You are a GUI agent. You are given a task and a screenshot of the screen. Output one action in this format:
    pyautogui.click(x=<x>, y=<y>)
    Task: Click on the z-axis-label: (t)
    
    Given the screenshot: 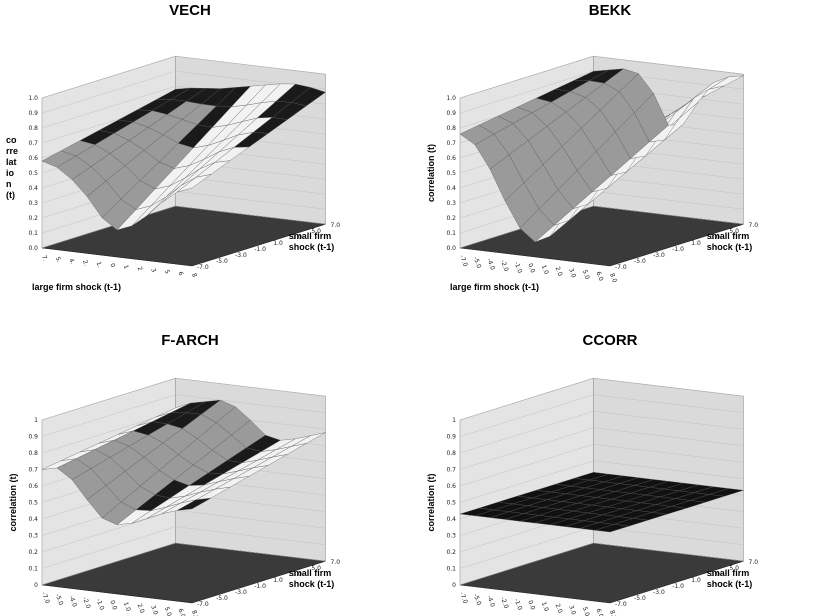 What is the action you would take?
    pyautogui.click(x=10, y=195)
    